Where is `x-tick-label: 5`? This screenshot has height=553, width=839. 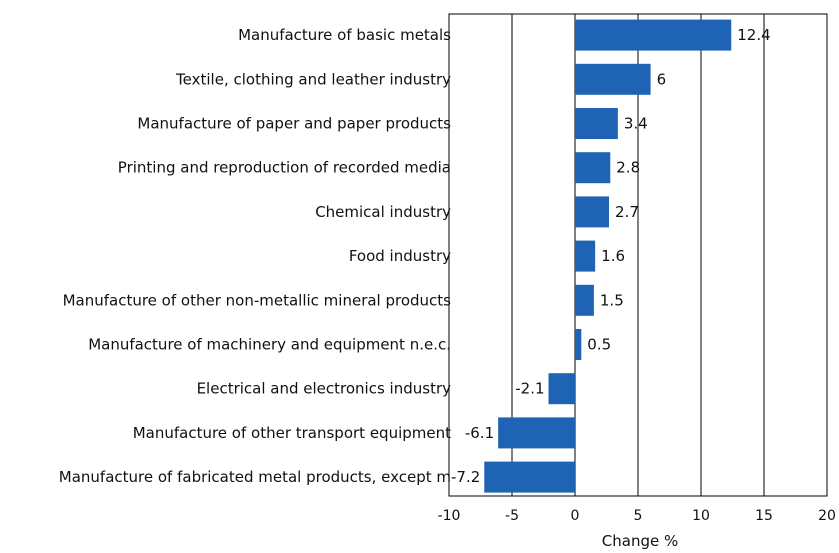 x-tick-label: 5 is located at coordinates (638, 516).